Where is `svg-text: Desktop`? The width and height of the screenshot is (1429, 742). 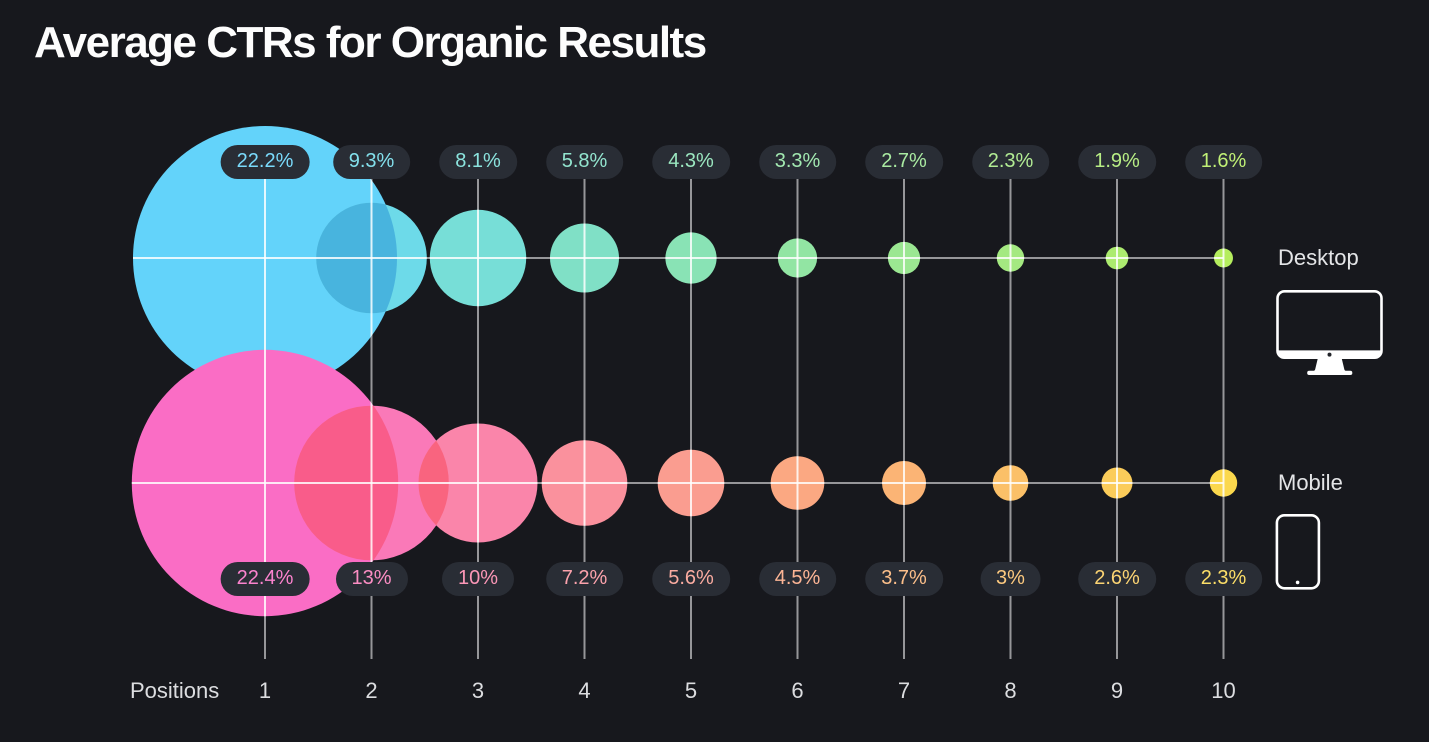
svg-text: Desktop is located at coordinates (1318, 257).